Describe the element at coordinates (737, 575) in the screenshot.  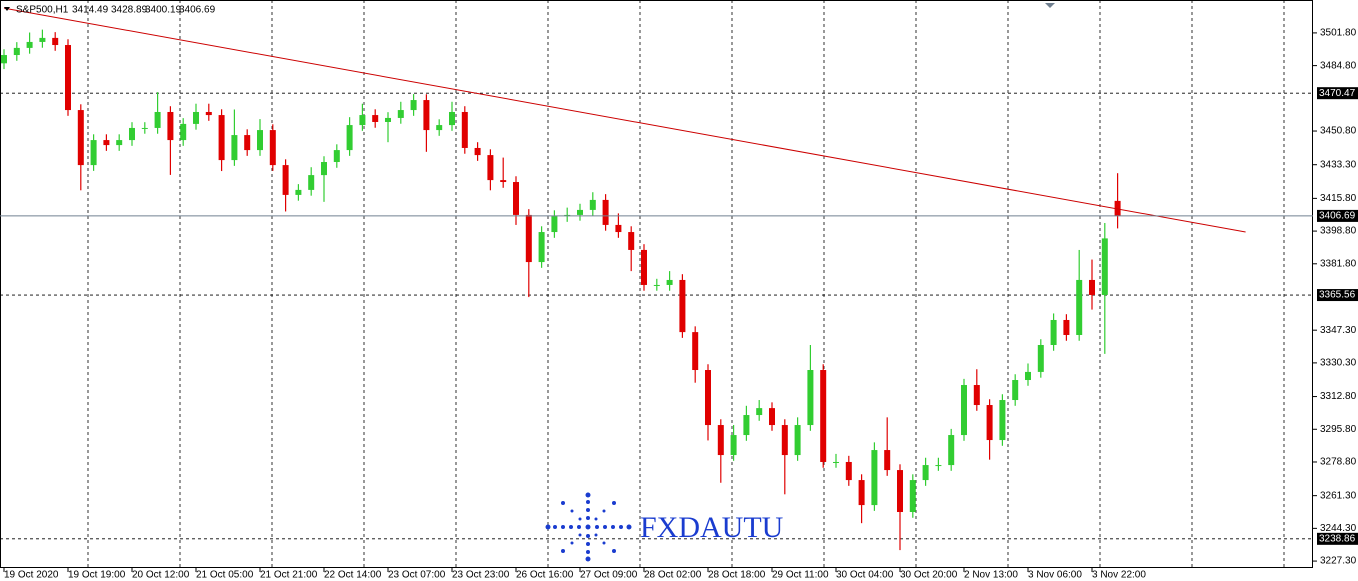
I see `x-tick-label: 28 Oct 18:00` at that location.